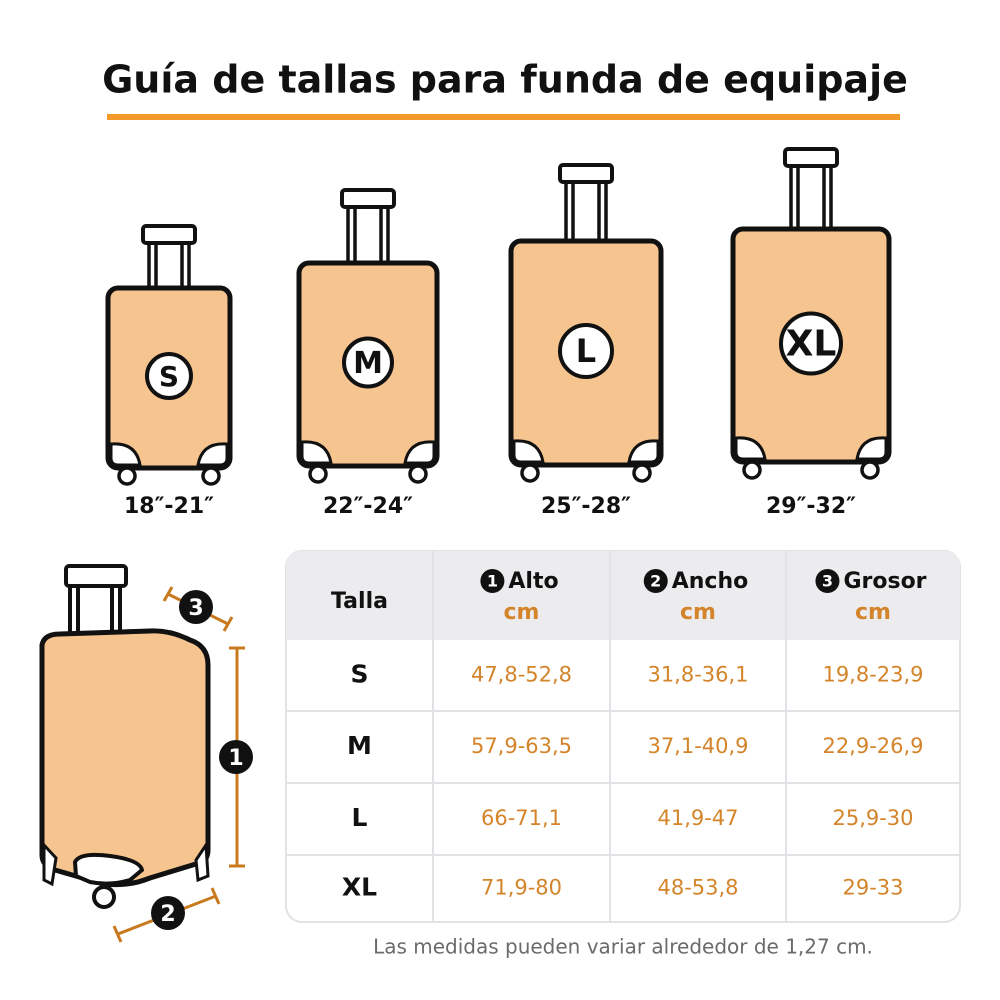 Image resolution: width=1000 pixels, height=1000 pixels. What do you see at coordinates (697, 888) in the screenshot?
I see `table-cell: 48-53,8` at bounding box center [697, 888].